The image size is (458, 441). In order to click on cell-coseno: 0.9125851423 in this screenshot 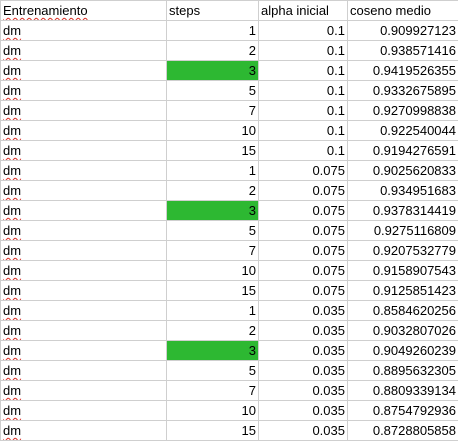, I will do `click(403, 291)`.